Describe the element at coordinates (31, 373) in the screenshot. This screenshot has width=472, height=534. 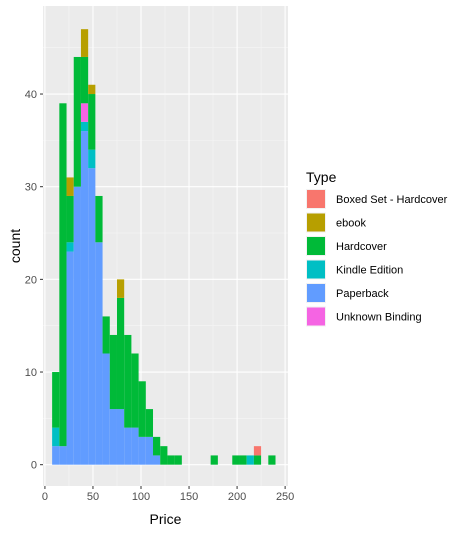
I see `y-tick-label: 10` at that location.